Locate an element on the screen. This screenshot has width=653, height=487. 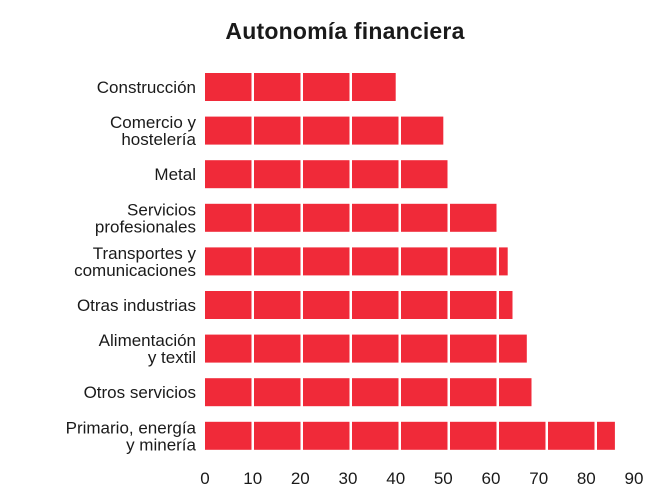
x-tick-label: 0 is located at coordinates (204, 478).